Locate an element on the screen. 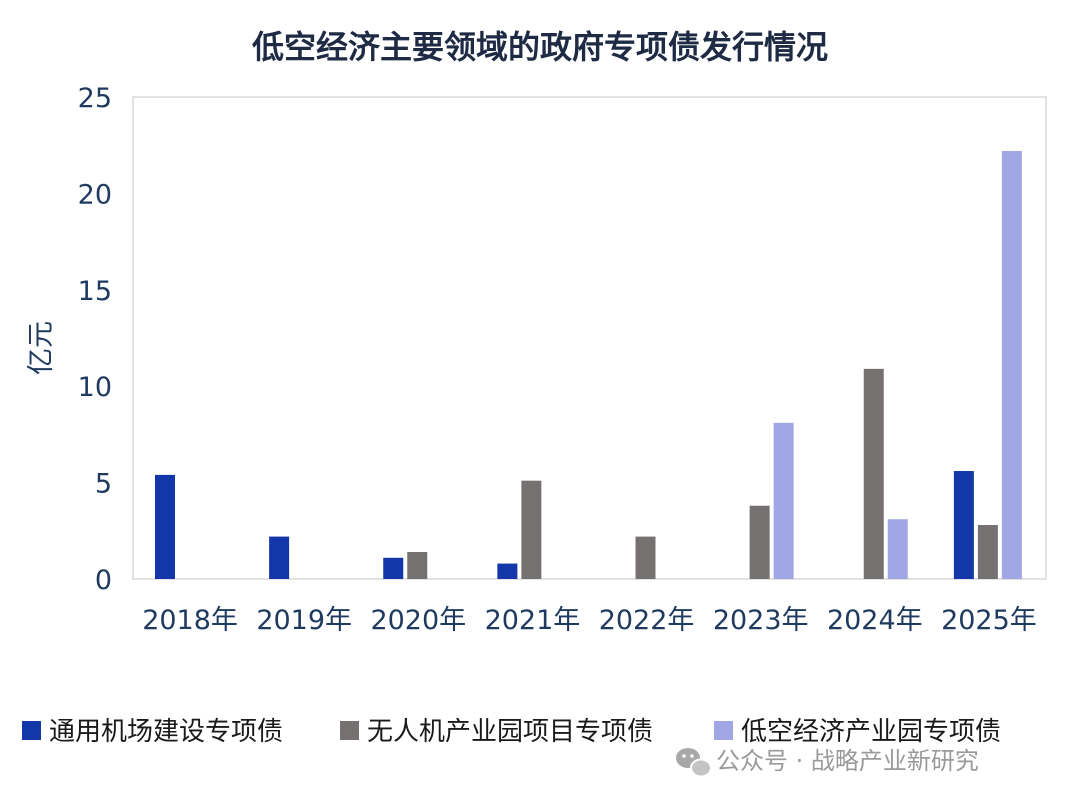  y-axis-label: 亿元 is located at coordinates (41, 348).